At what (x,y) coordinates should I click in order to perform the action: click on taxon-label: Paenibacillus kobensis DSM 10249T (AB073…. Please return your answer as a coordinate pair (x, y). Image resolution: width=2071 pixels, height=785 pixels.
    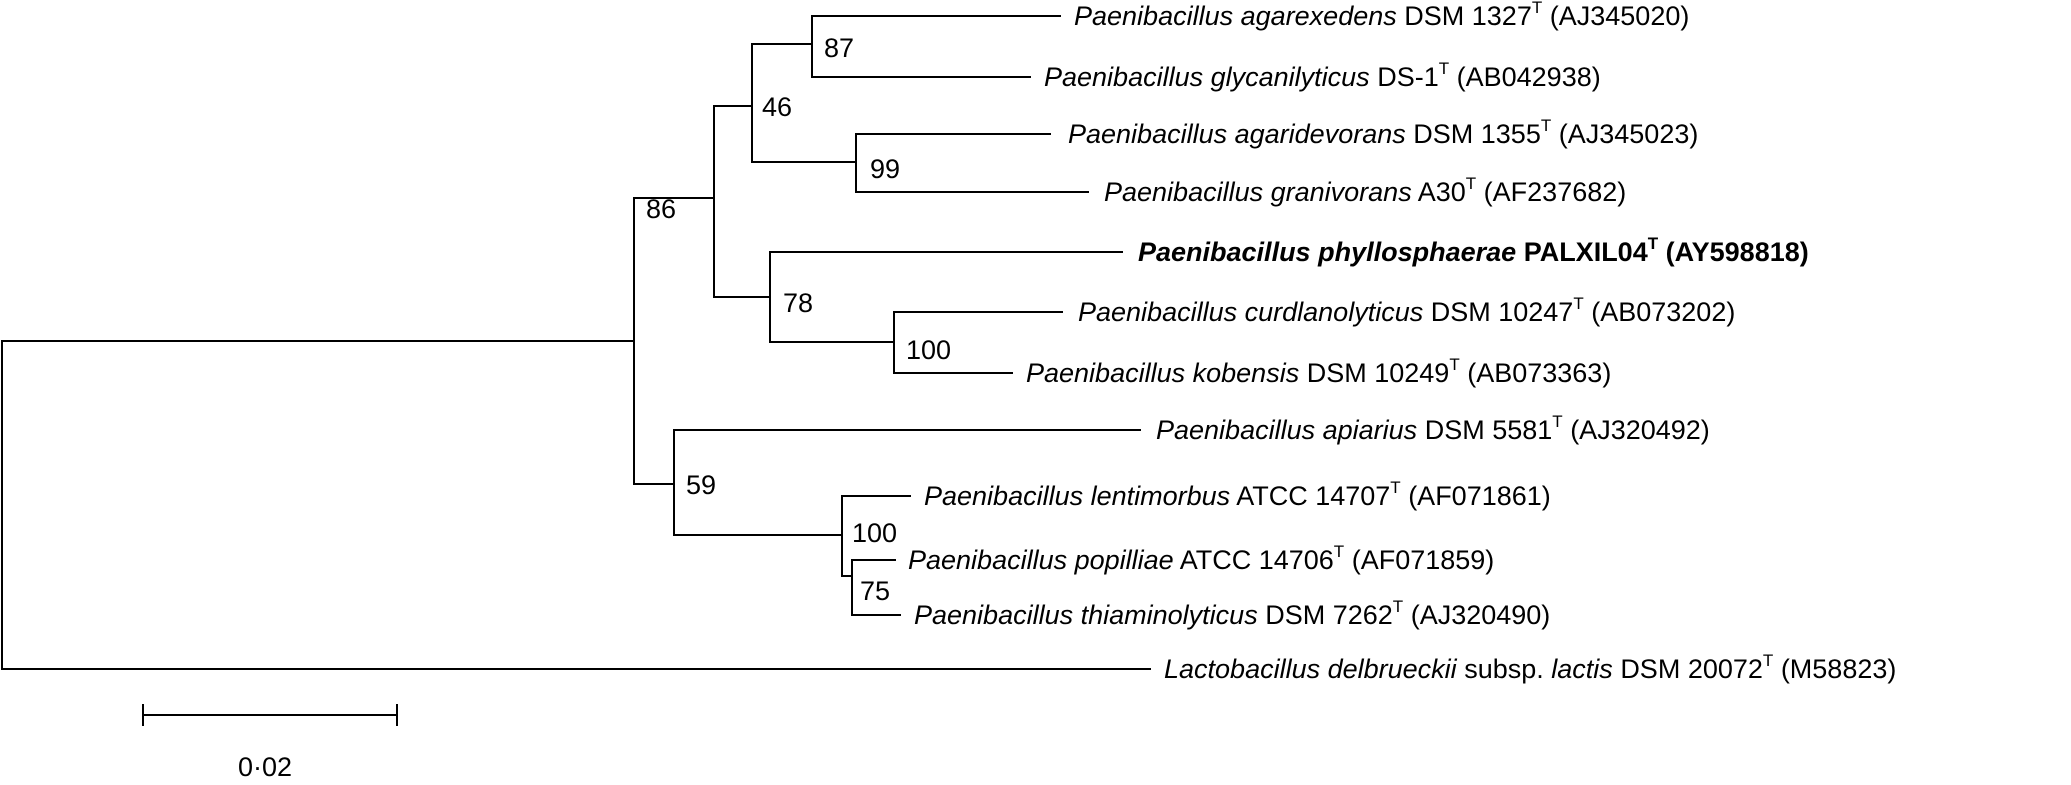
    Looking at the image, I should click on (1319, 371).